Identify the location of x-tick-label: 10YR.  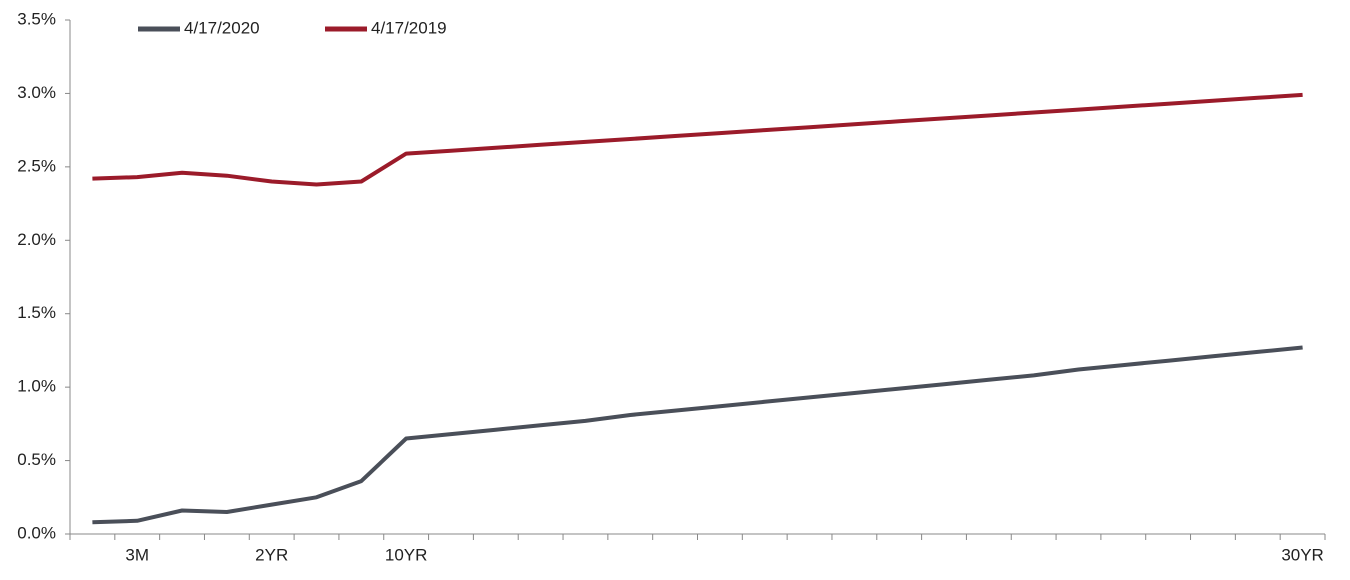
(406, 554).